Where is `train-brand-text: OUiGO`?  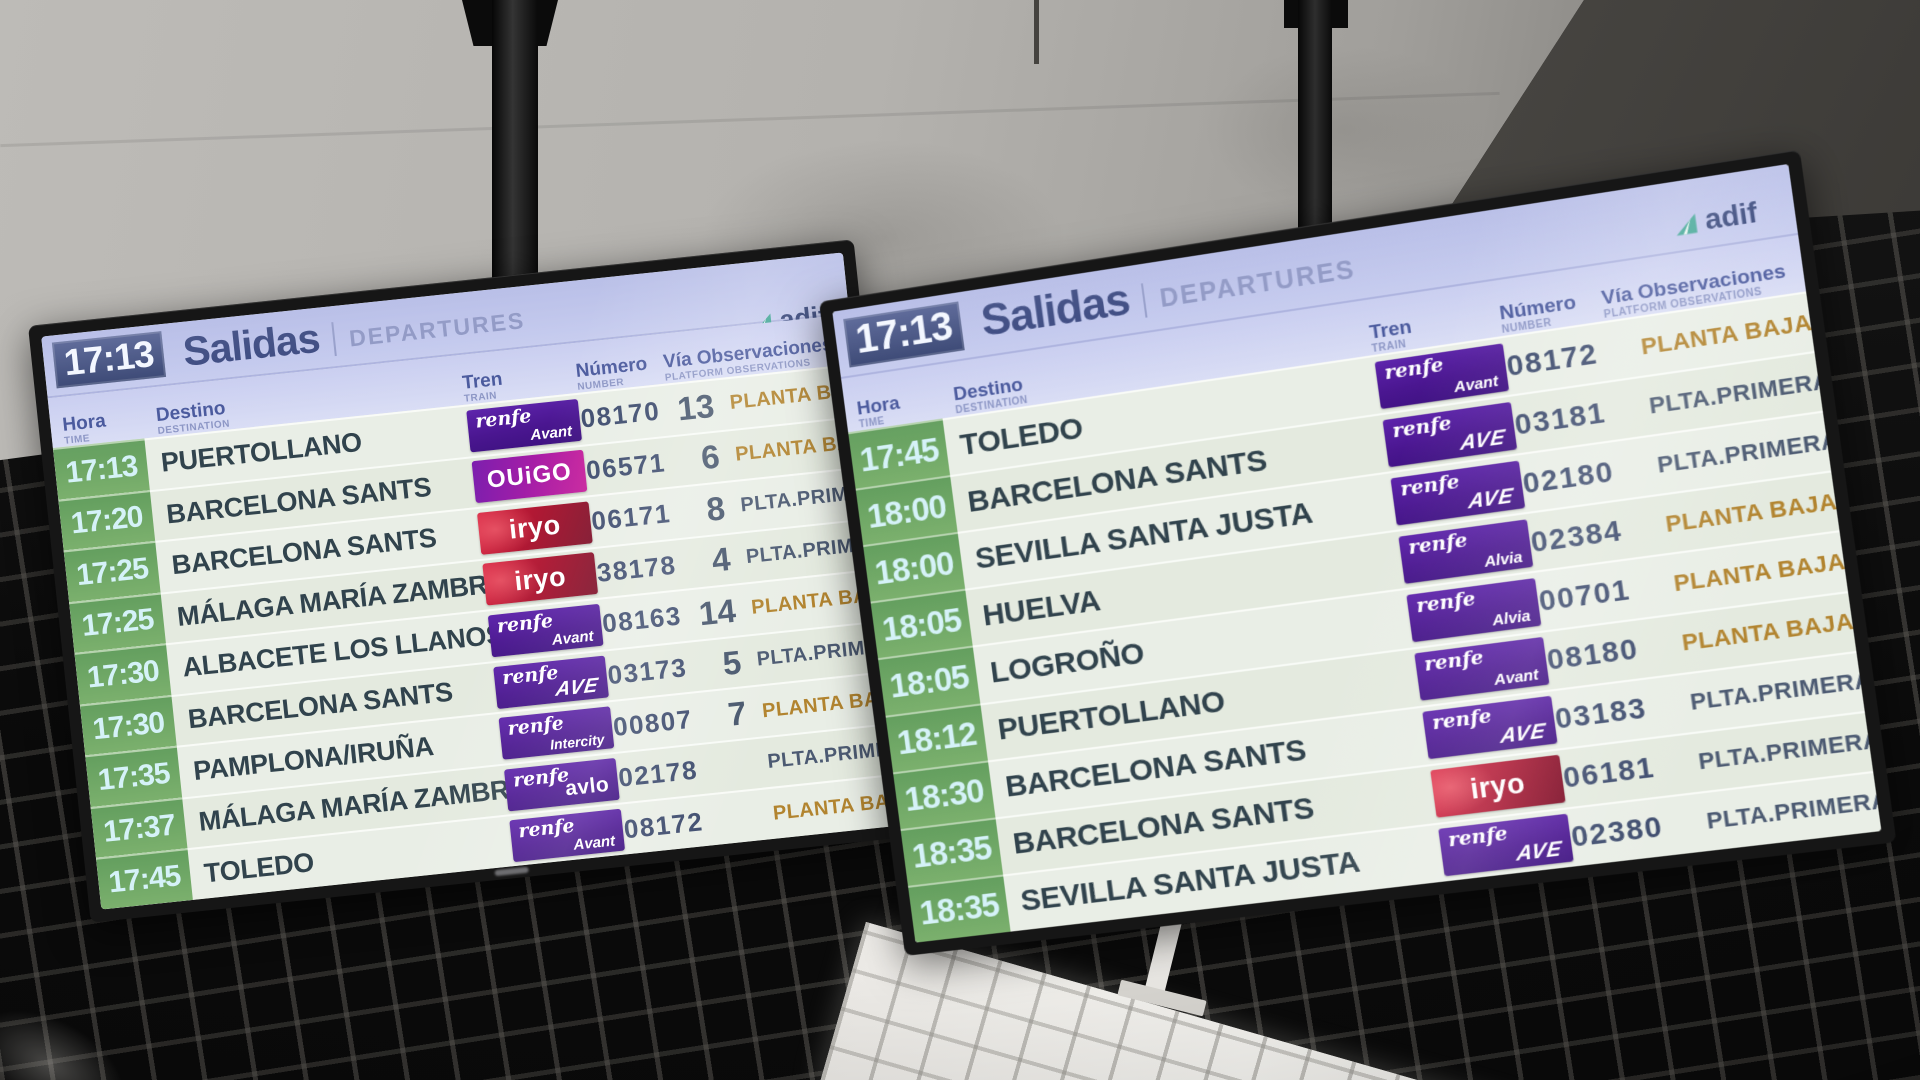 train-brand-text: OUiGO is located at coordinates (529, 476).